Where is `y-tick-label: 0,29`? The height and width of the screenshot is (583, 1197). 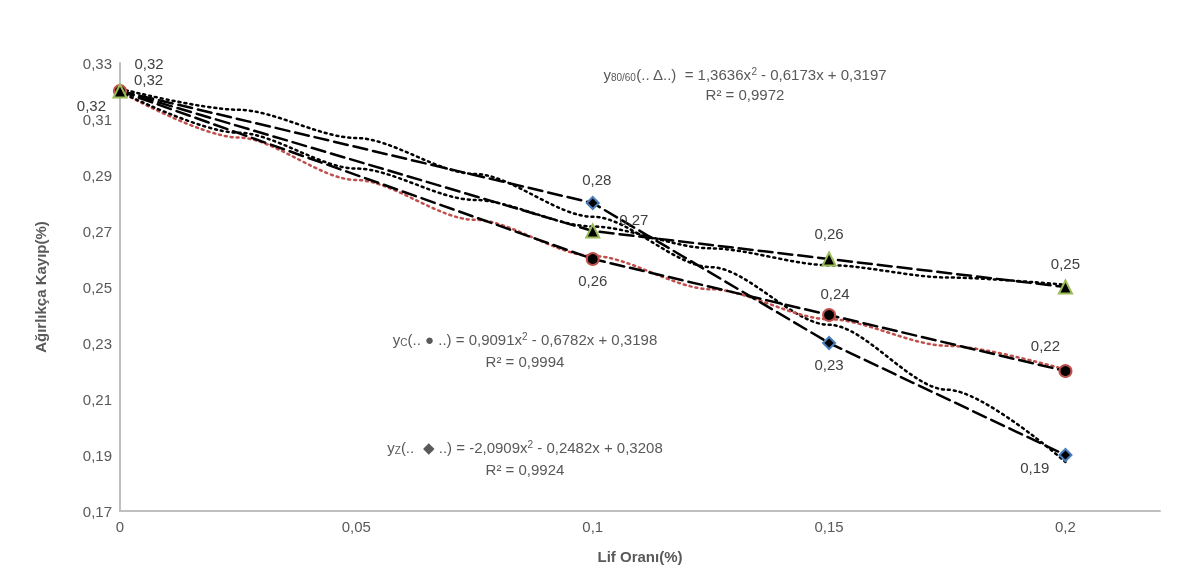 y-tick-label: 0,29 is located at coordinates (97, 175).